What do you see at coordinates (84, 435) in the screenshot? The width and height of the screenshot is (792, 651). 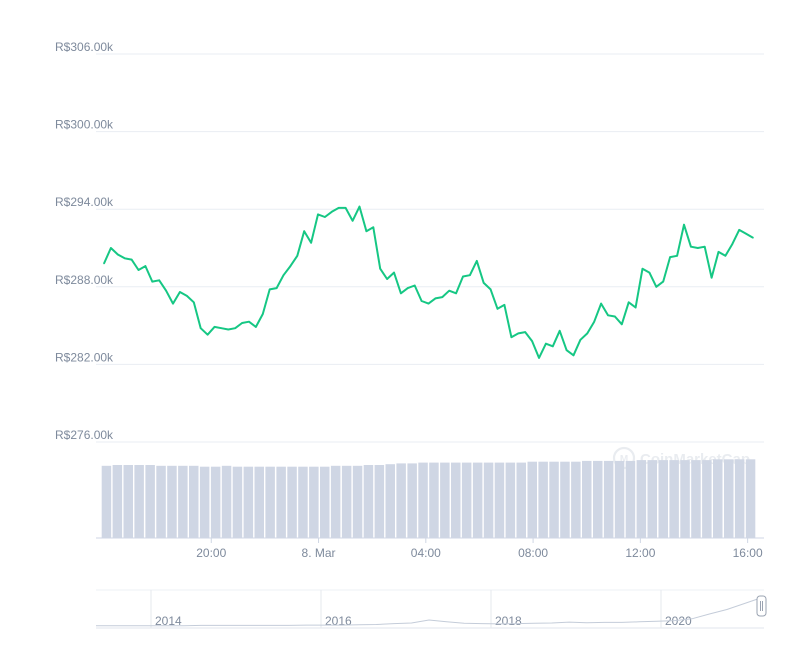 I see `y-tick-label: R$276.00k` at bounding box center [84, 435].